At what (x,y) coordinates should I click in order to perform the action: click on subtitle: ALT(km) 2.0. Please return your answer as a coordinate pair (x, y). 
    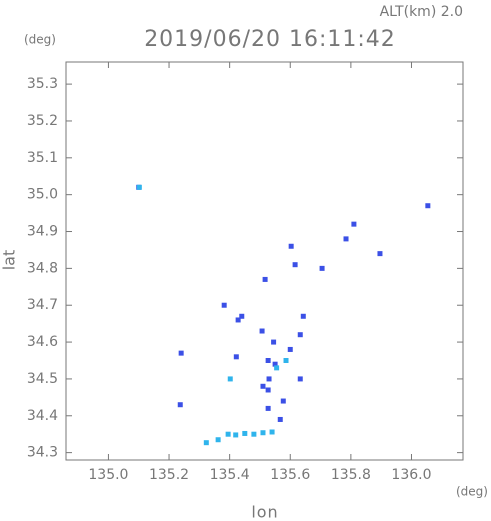
    Looking at the image, I should click on (421, 12).